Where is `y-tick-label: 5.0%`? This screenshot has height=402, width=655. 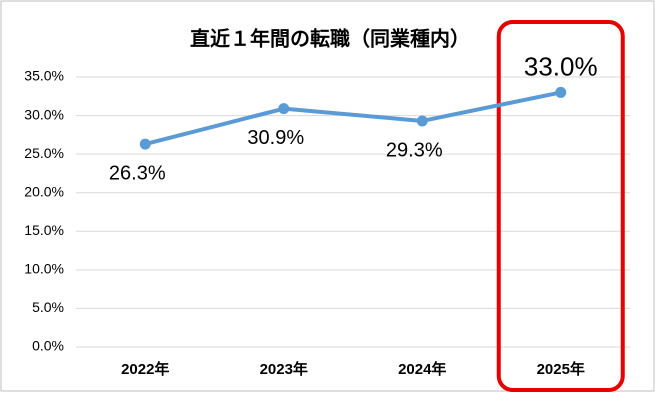
y-tick-label: 5.0% is located at coordinates (48, 307).